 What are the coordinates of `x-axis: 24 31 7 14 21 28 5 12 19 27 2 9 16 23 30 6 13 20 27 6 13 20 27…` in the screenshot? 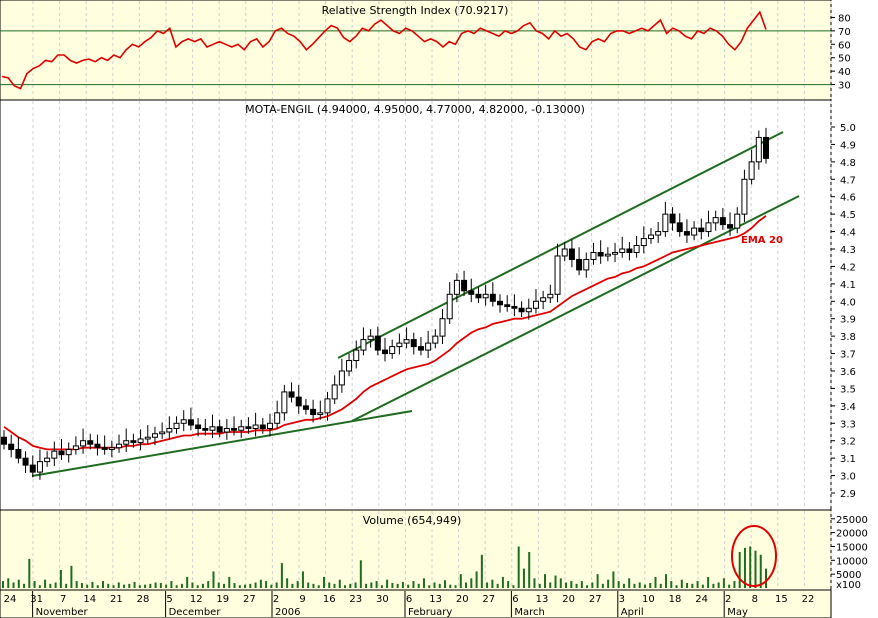 It's located at (416, 603).